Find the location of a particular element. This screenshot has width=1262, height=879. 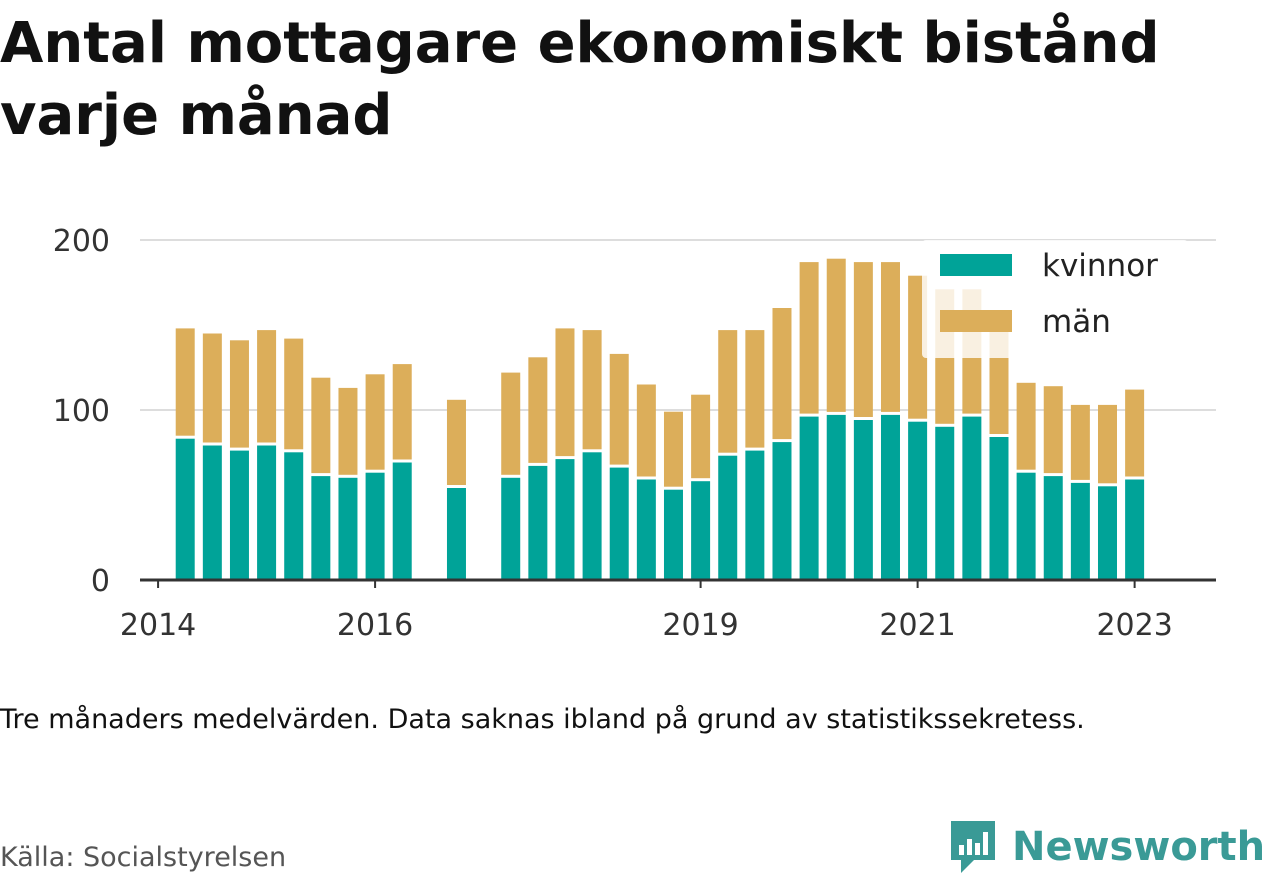

x-tick-label: 2019 is located at coordinates (700, 625).